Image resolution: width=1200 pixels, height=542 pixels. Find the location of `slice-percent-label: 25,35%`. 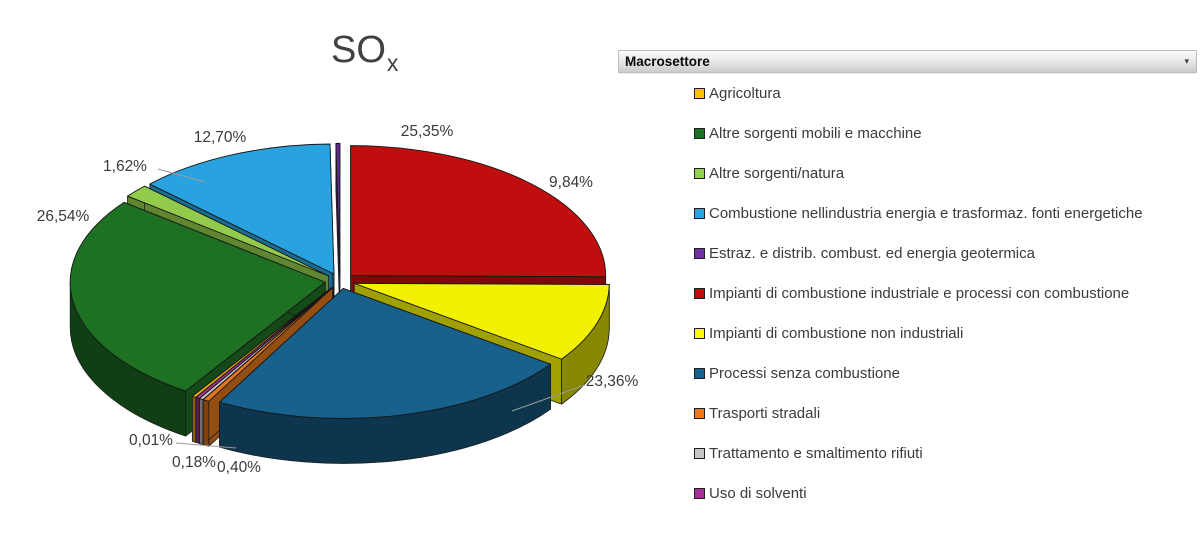

slice-percent-label: 25,35% is located at coordinates (427, 131).